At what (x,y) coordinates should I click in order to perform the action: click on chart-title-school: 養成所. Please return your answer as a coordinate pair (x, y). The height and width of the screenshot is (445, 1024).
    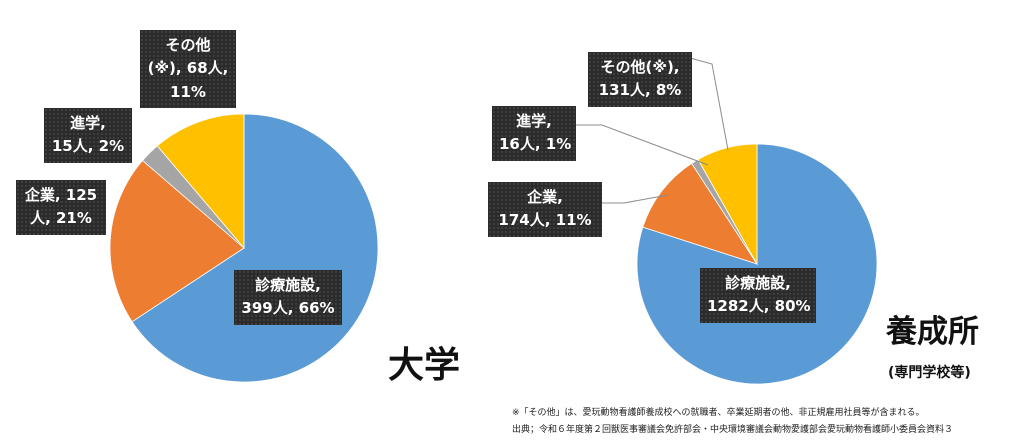
    Looking at the image, I should click on (932, 332).